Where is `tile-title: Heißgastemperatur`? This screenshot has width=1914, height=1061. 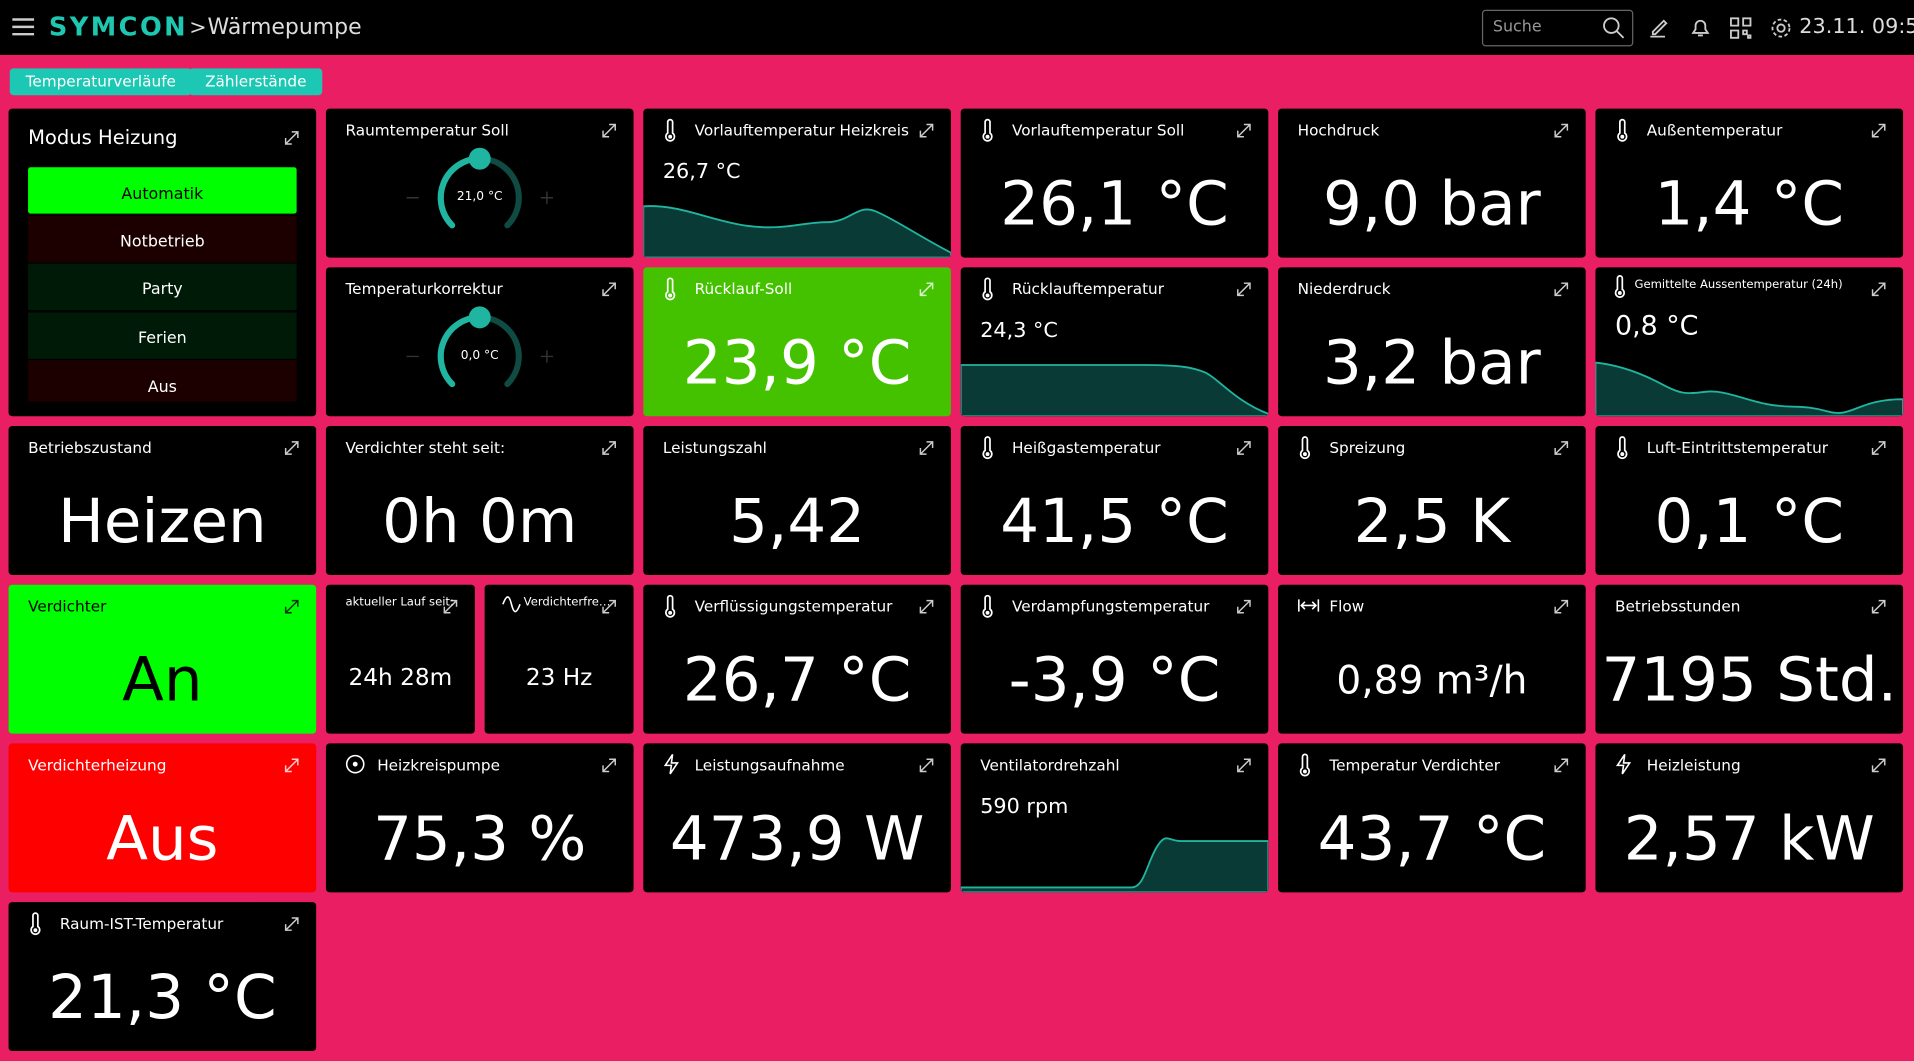
tile-title: Heißgastemperatur is located at coordinates (1086, 447).